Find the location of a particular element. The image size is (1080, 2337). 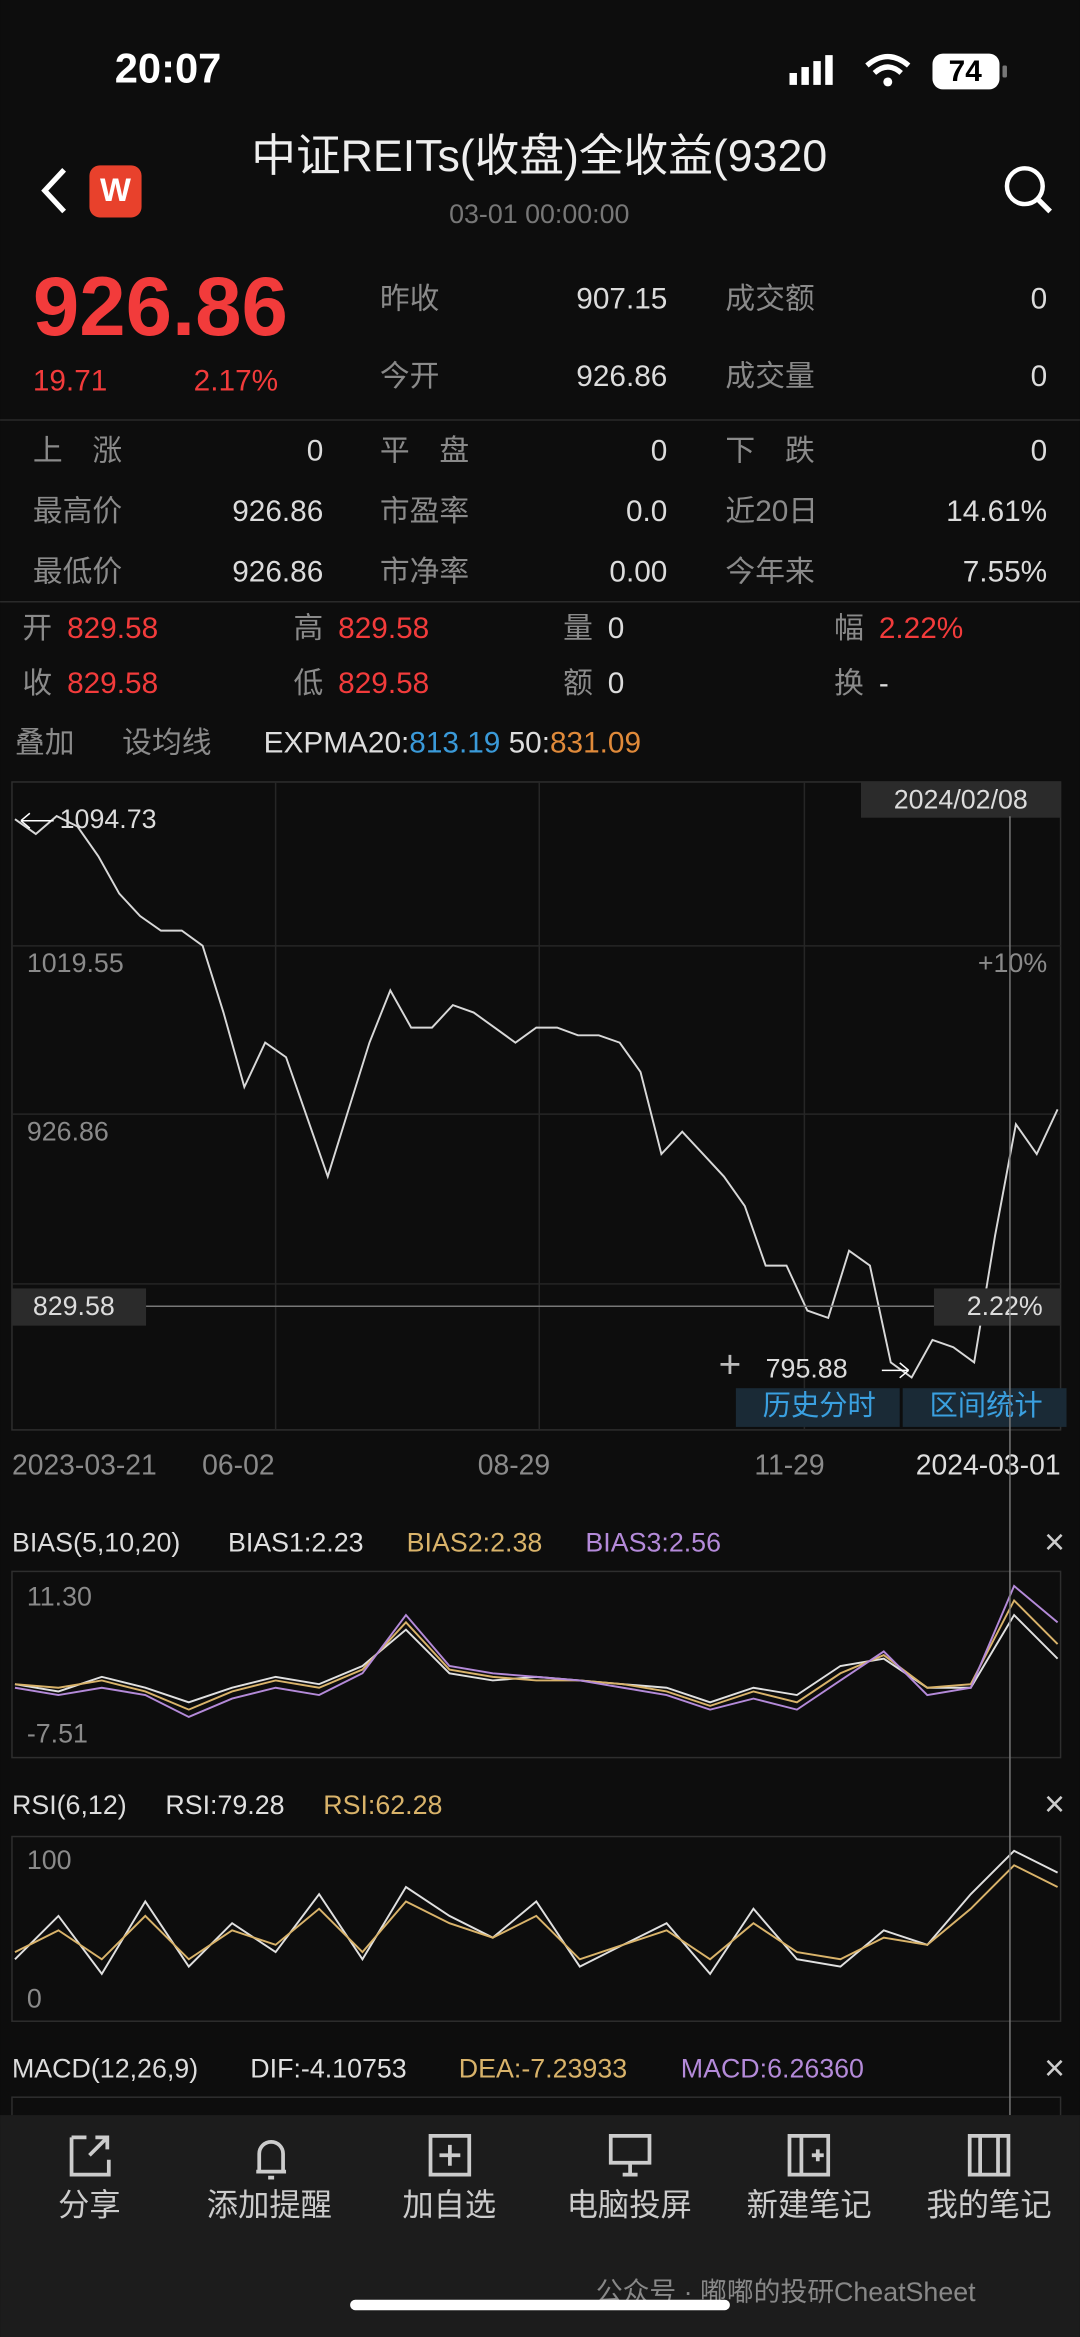

stat-value: 0.00 is located at coordinates (638, 571).